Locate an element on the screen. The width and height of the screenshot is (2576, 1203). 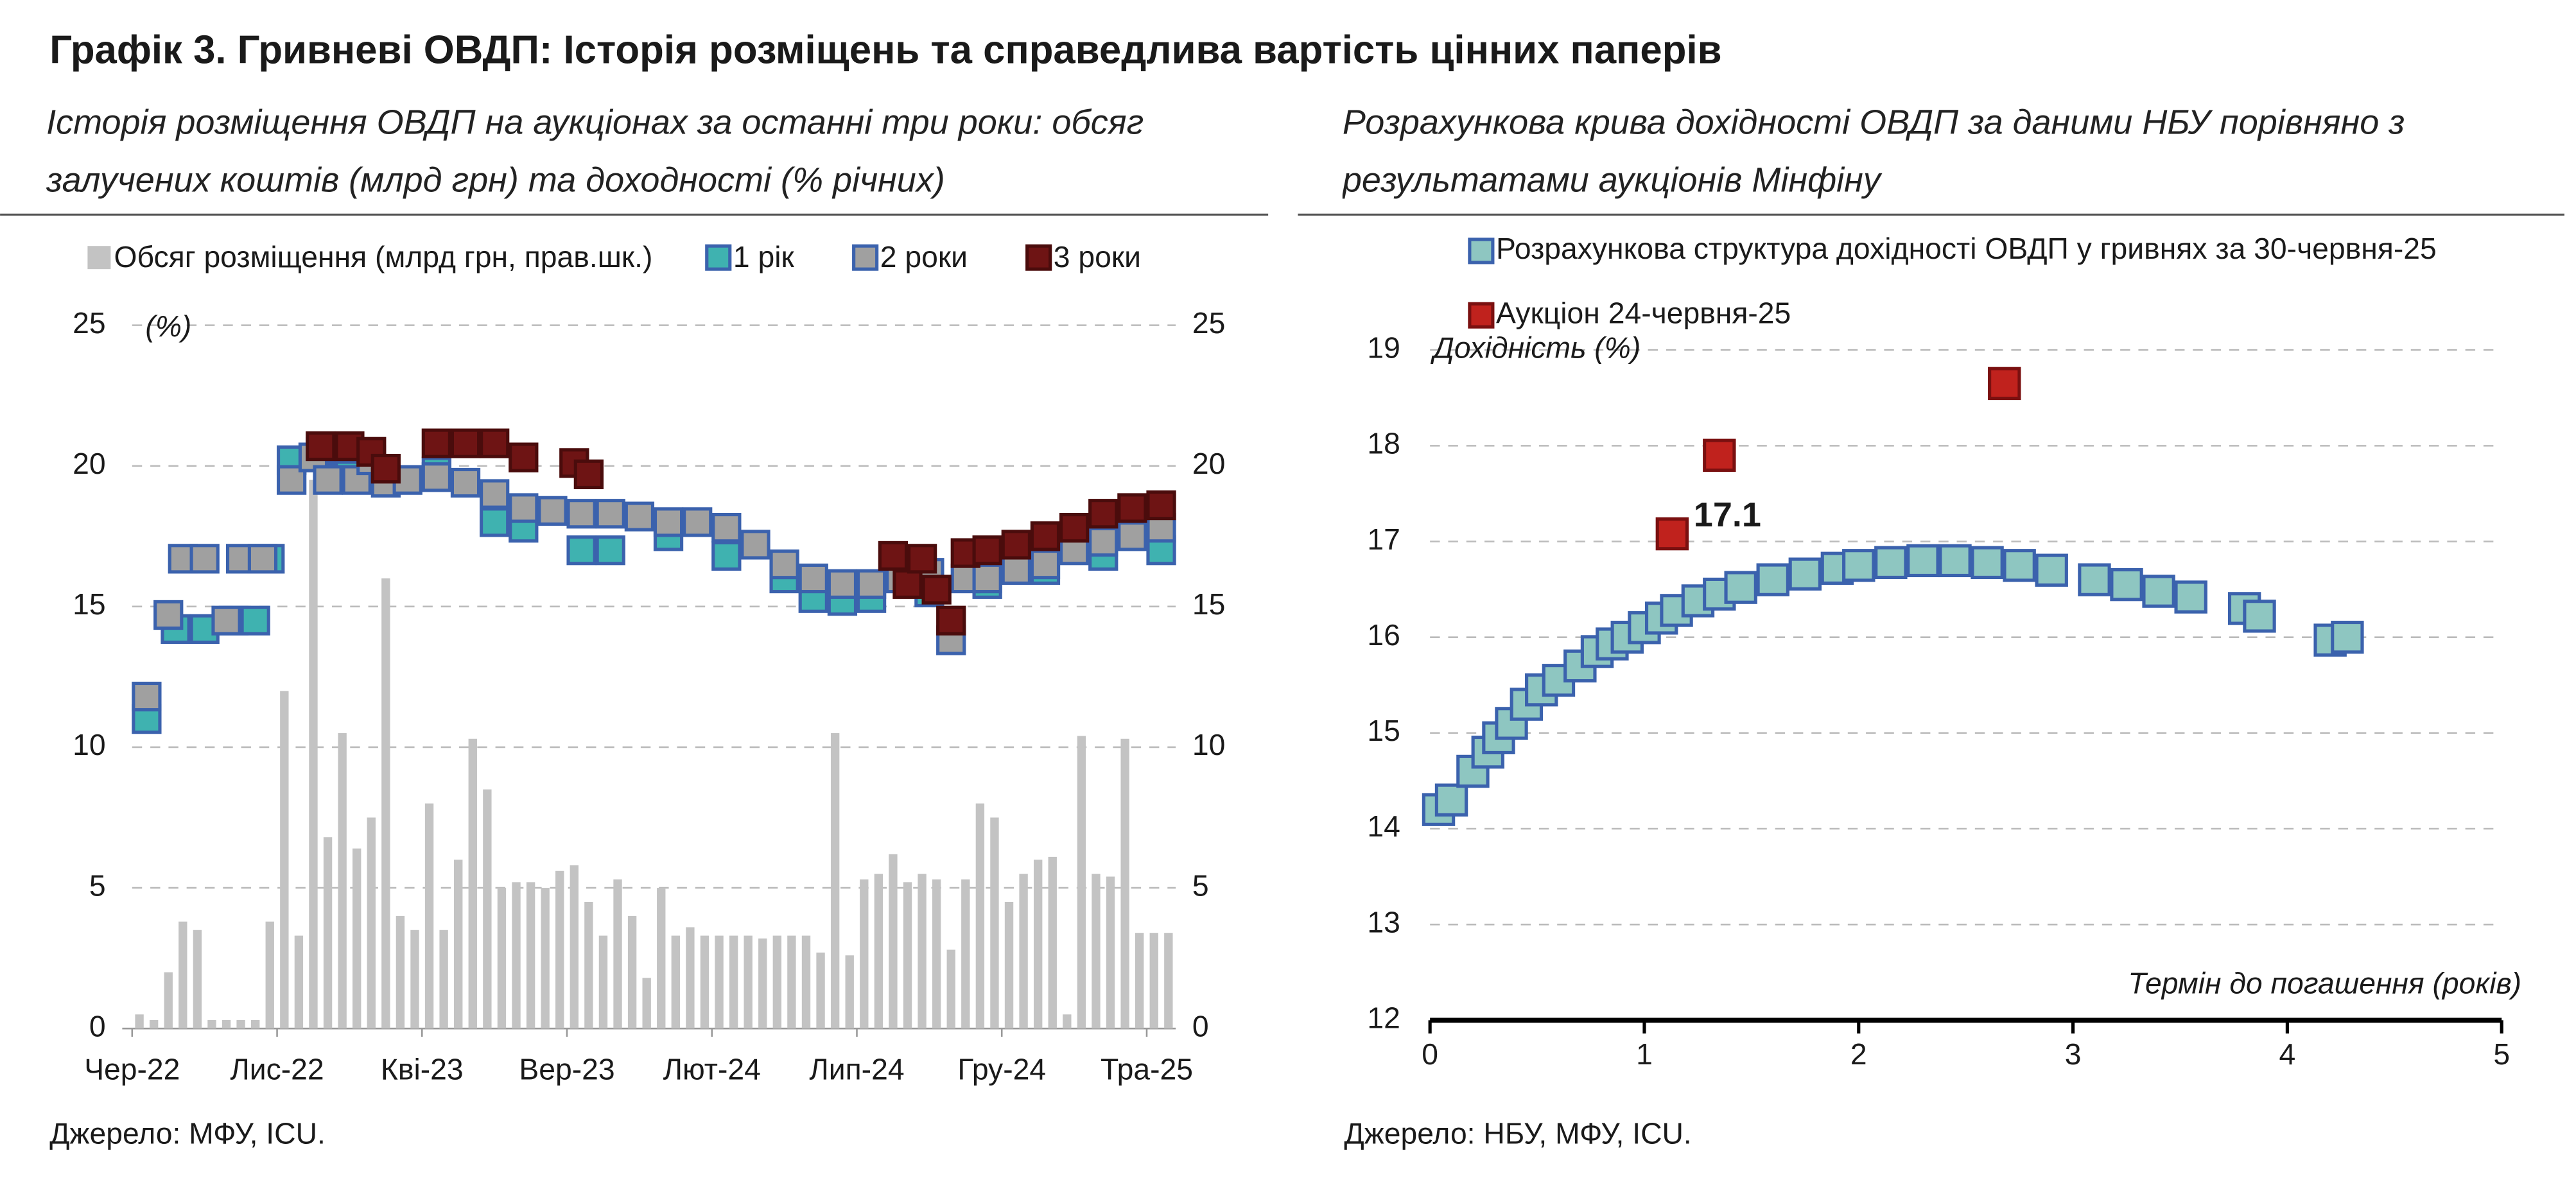
y-tick-label: 5 is located at coordinates (97, 885).